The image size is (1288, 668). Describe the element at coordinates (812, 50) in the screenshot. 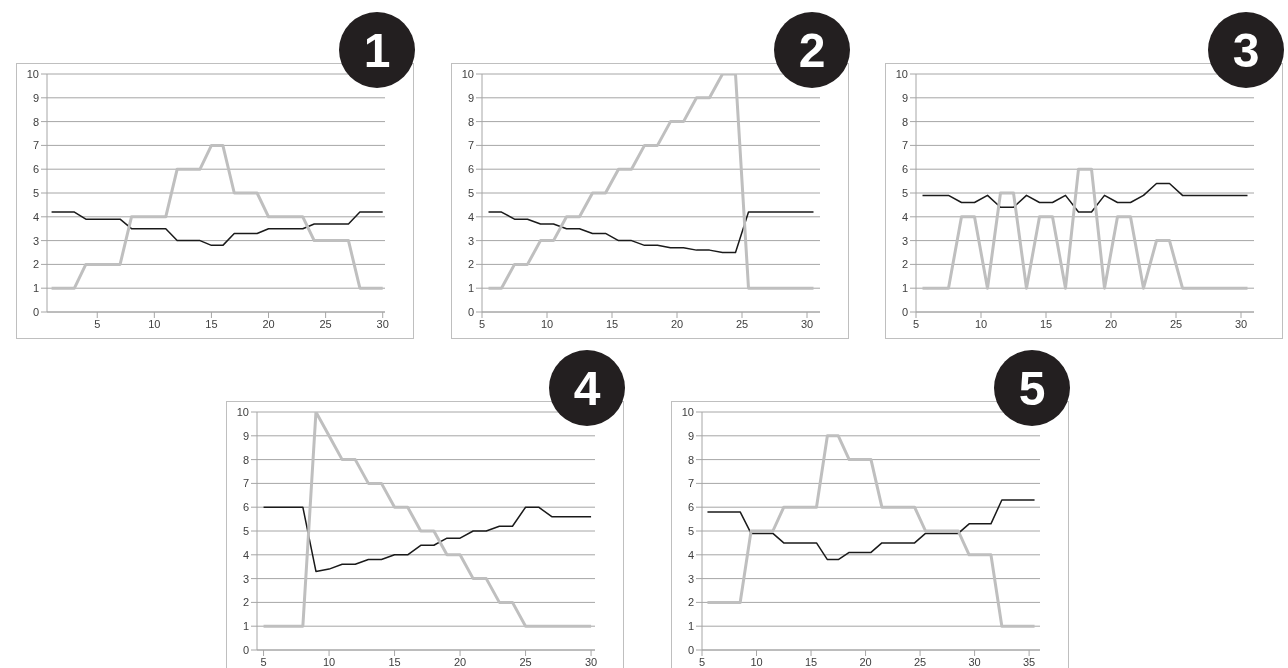

I see `chart-title: 2` at that location.